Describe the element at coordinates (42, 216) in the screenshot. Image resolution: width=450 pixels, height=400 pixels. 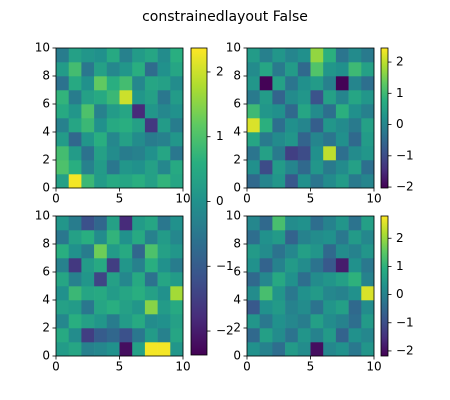
I see `y-tick-label: 10` at that location.